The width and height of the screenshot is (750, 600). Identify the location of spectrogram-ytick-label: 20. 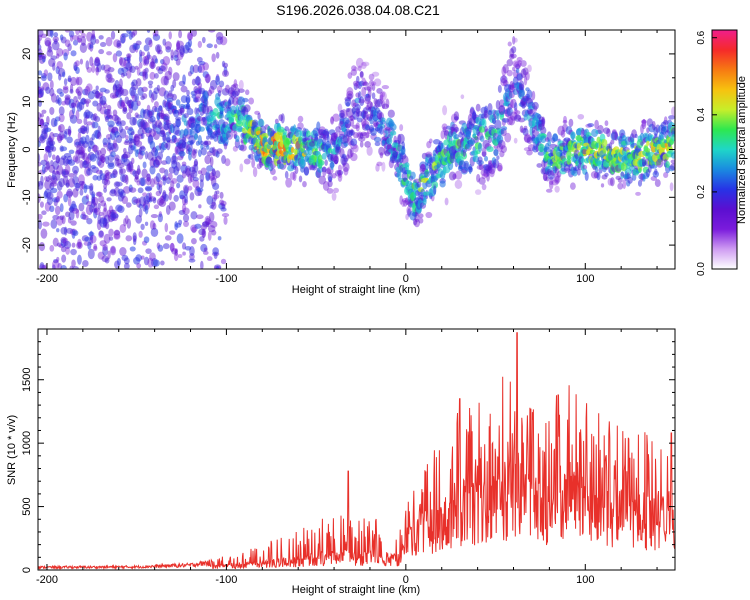
(27, 54).